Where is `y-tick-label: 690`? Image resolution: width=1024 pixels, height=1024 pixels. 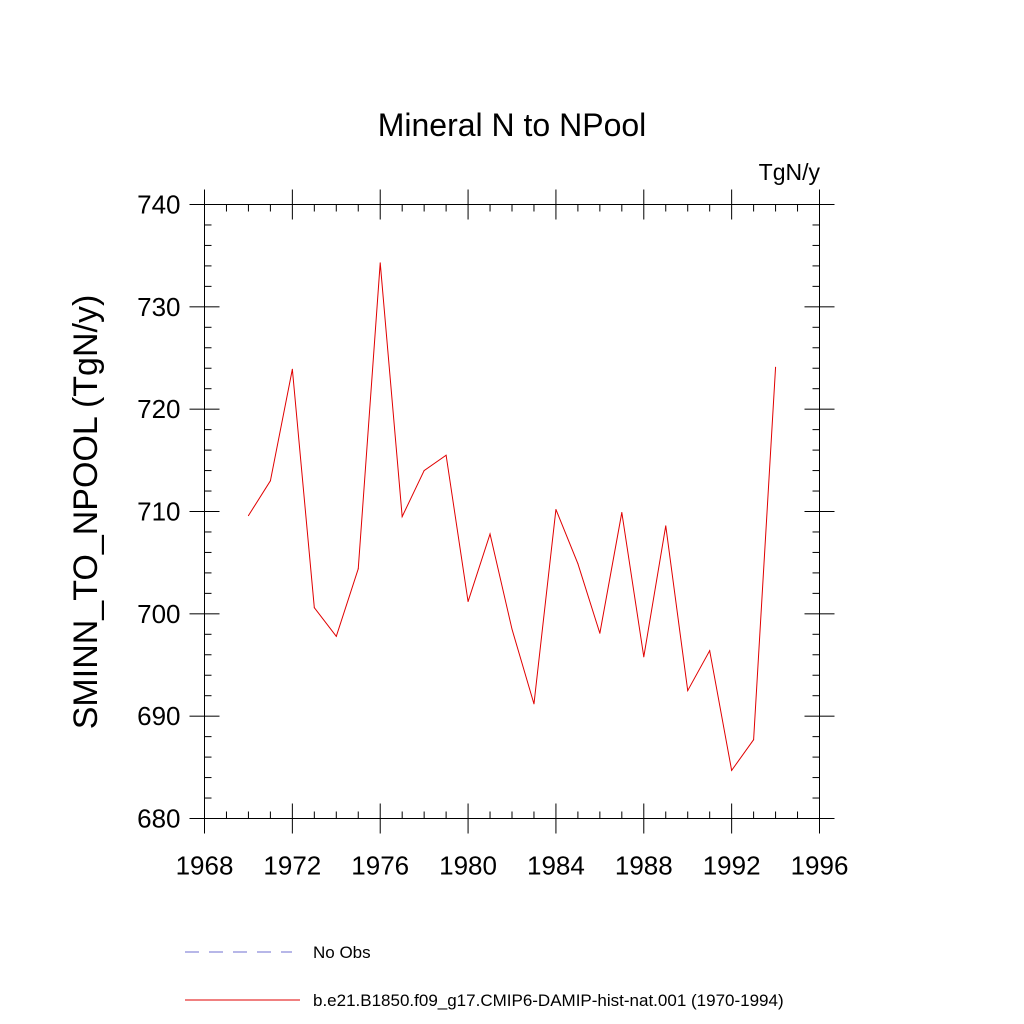 y-tick-label: 690 is located at coordinates (158, 716).